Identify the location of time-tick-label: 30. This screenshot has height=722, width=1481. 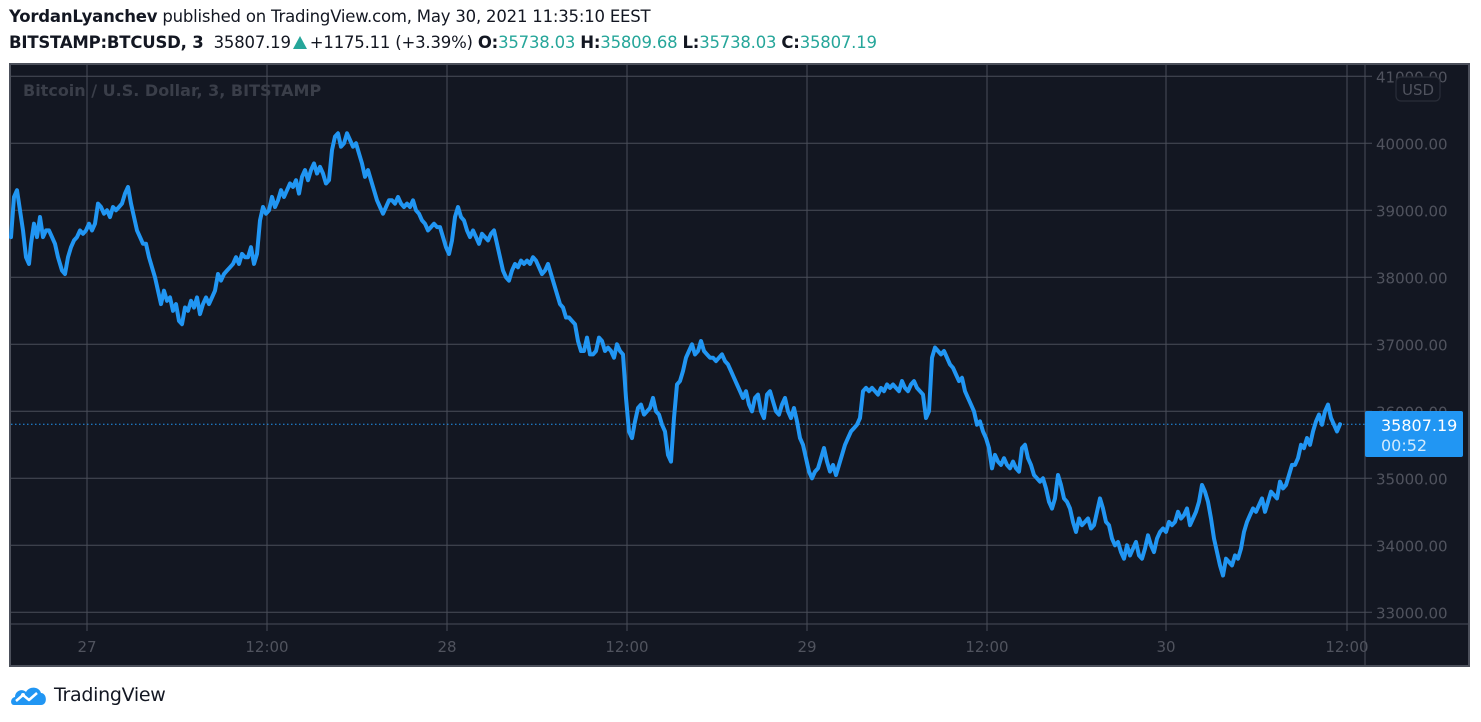
(1165, 647).